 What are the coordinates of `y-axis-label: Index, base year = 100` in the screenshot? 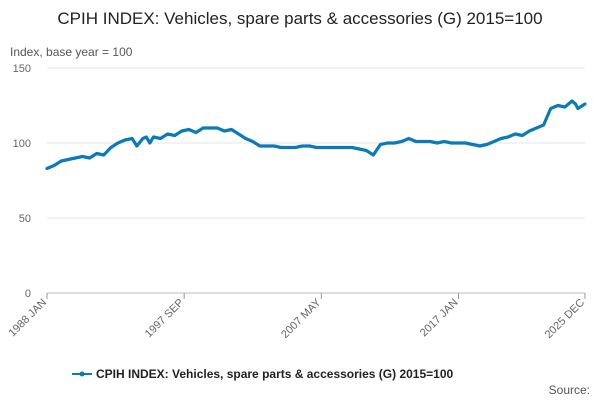 It's located at (71, 52).